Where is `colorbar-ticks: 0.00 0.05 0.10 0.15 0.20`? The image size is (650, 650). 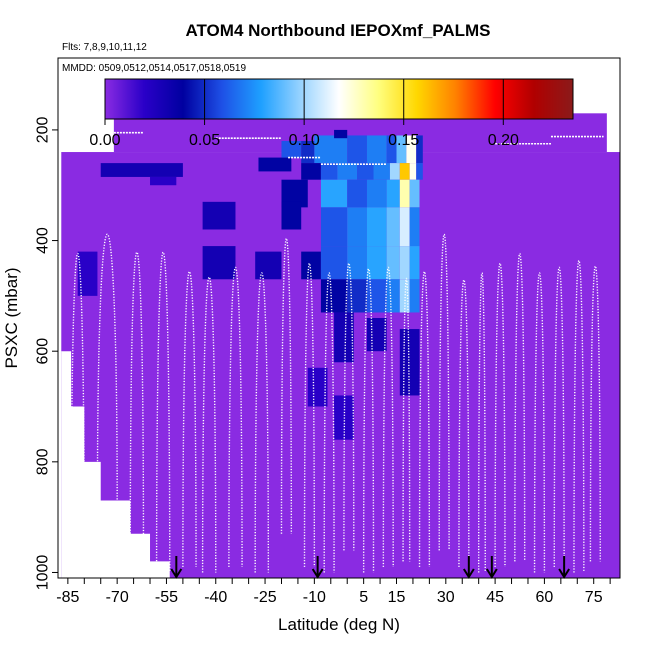
colorbar-ticks: 0.00 0.05 0.10 0.15 0.20 is located at coordinates (304, 114).